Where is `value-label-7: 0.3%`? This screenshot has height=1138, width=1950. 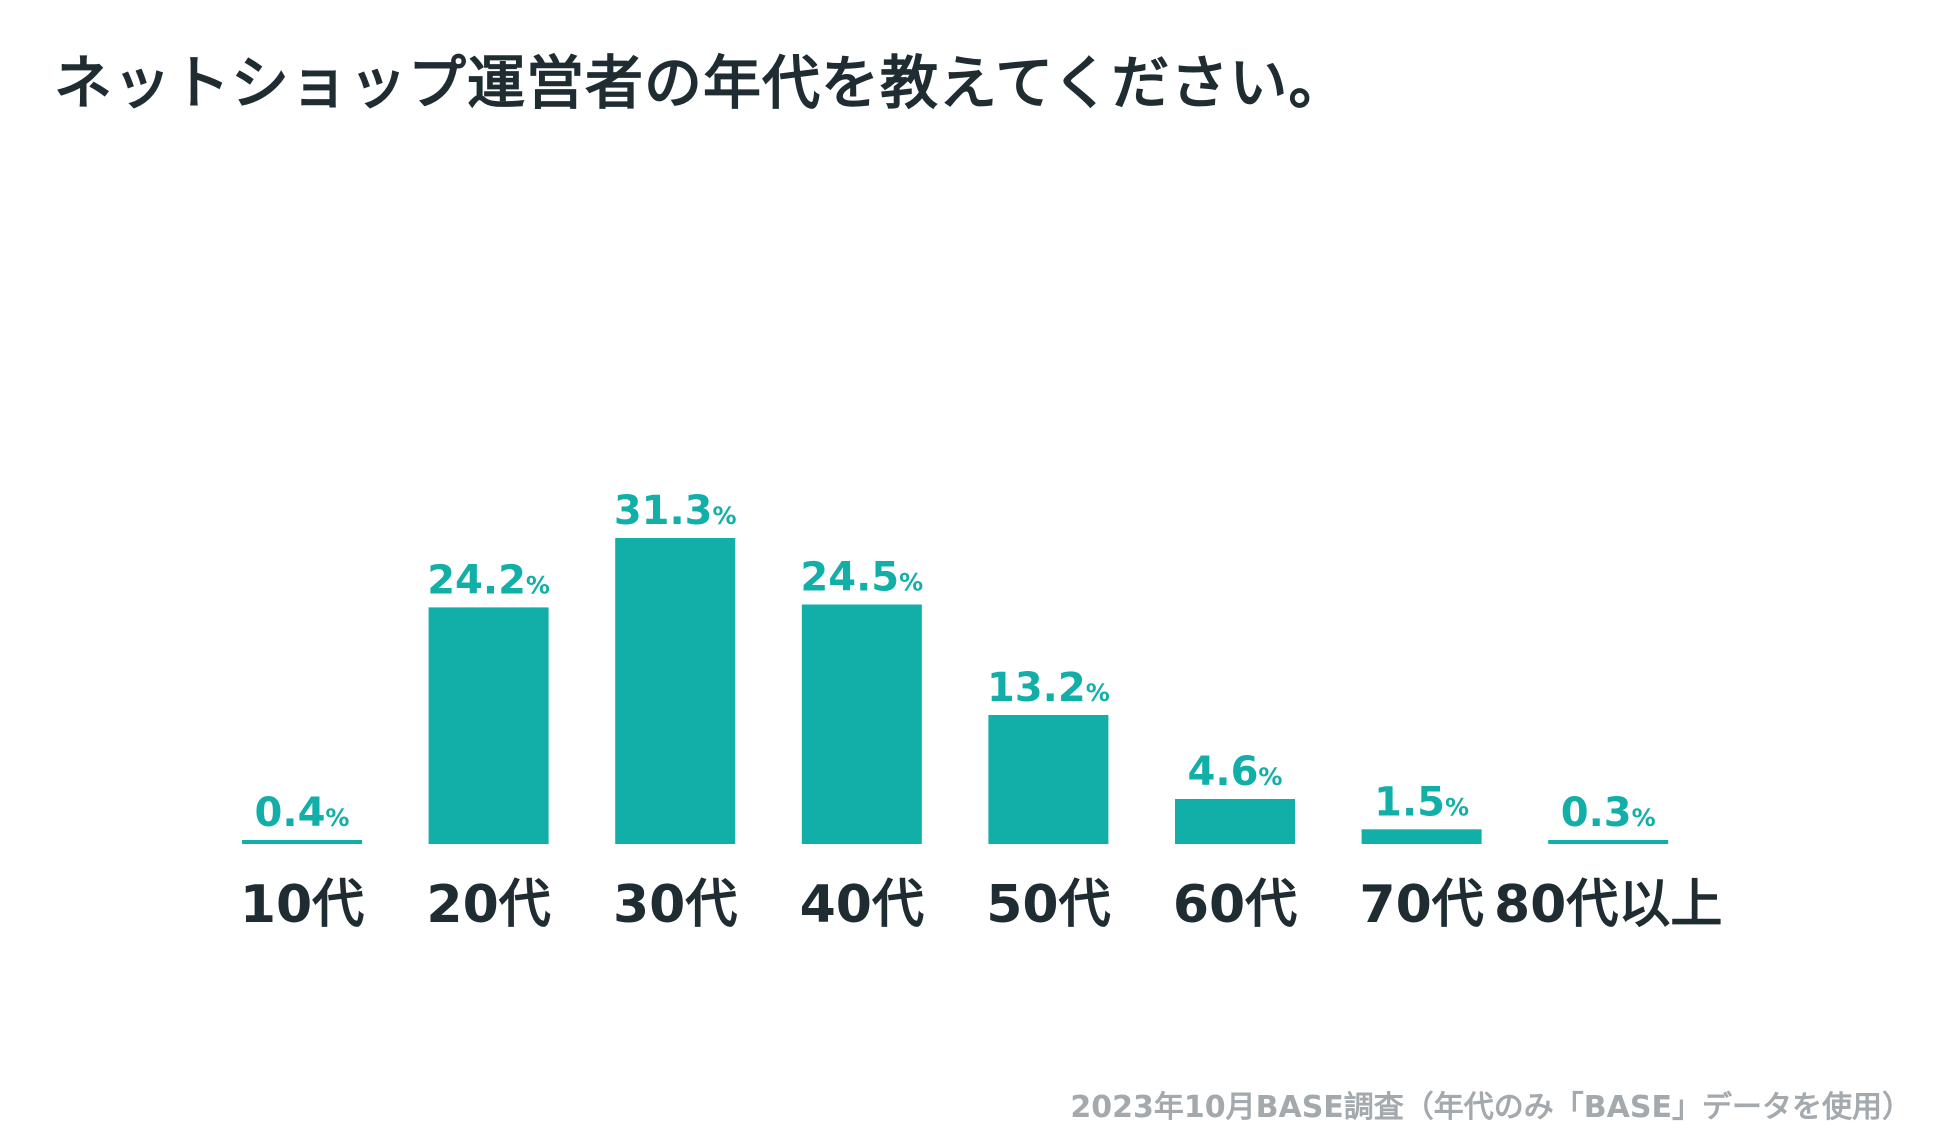
value-label-7: 0.3% is located at coordinates (1608, 813).